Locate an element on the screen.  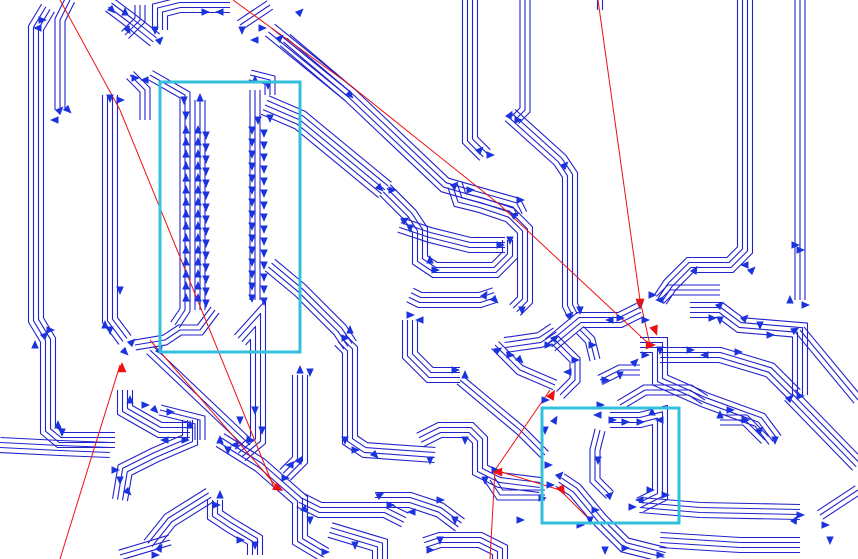
selection-box-right is located at coordinates (610, 465).